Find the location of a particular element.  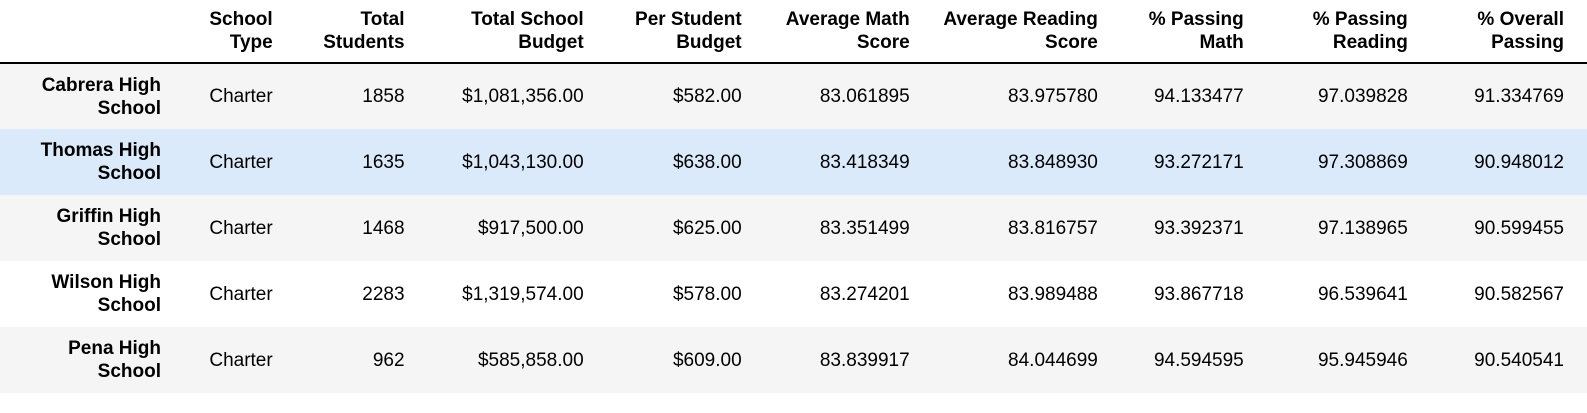

cell-per-student-budget: $625.00 is located at coordinates (707, 228).